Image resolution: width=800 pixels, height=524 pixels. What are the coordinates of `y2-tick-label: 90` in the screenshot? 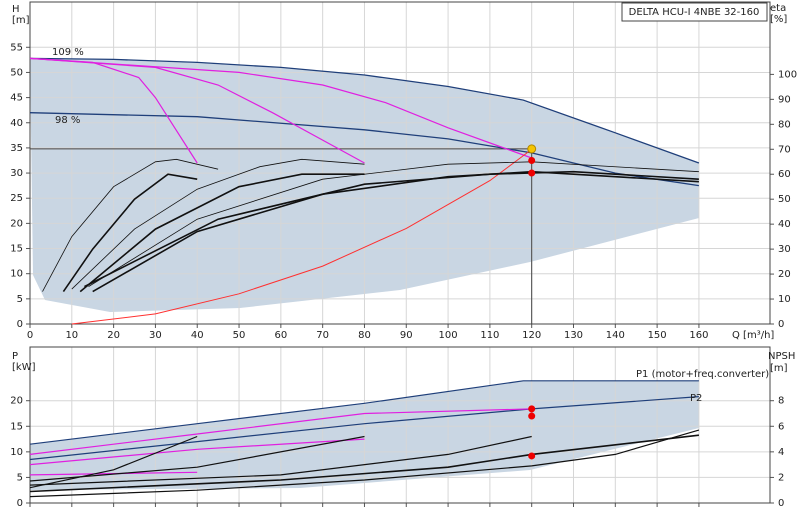 It's located at (784, 99).